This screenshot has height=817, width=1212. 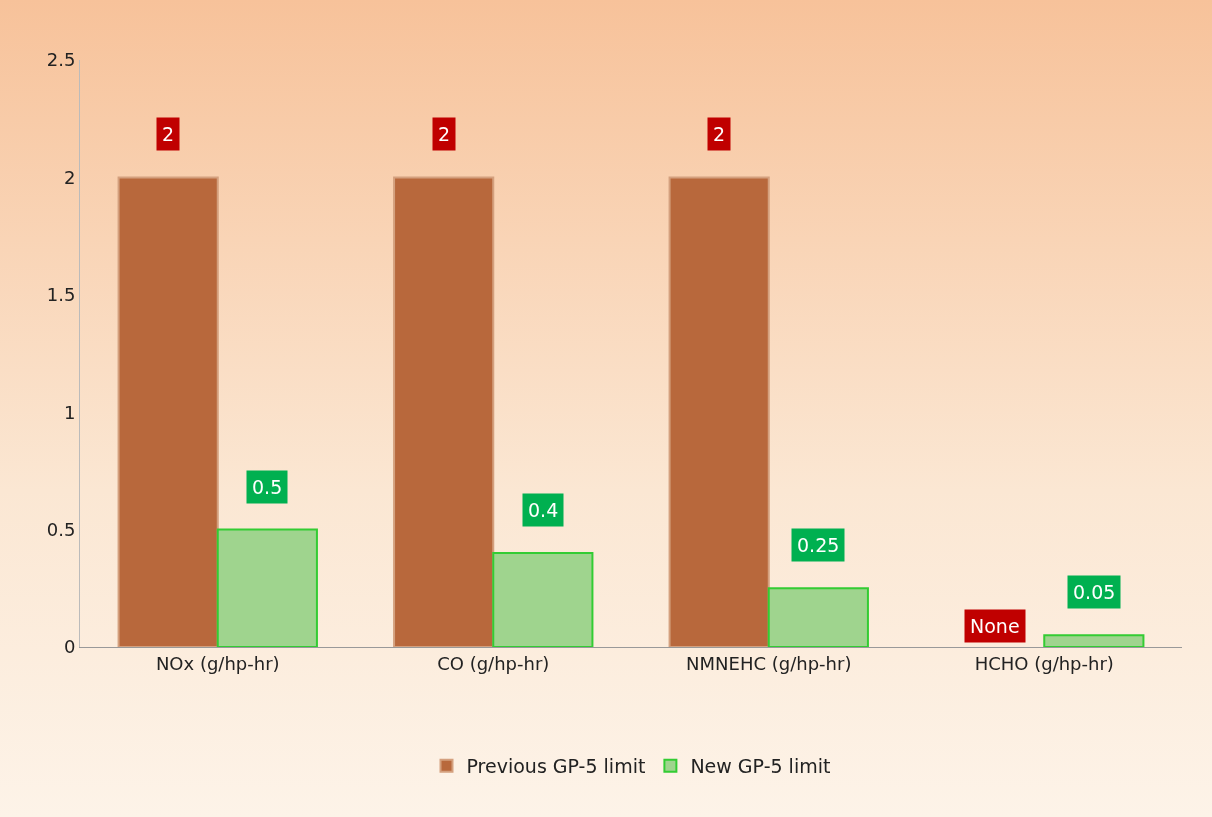 What do you see at coordinates (69, 647) in the screenshot?
I see `y-tick-label: 0` at bounding box center [69, 647].